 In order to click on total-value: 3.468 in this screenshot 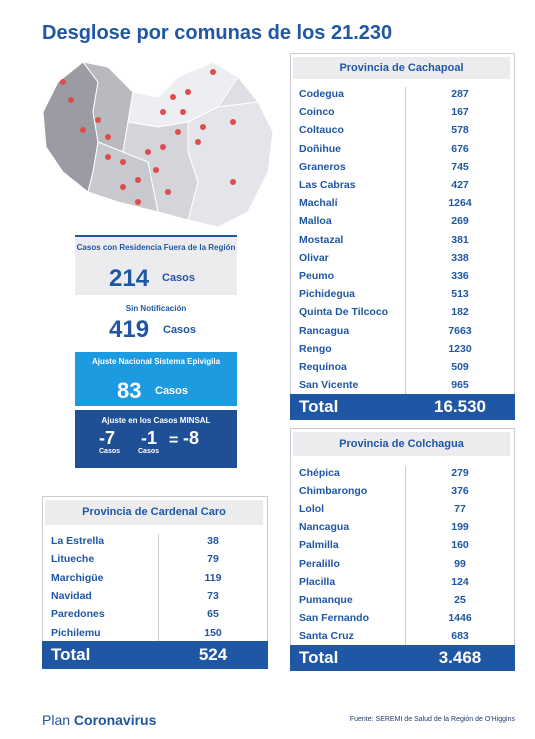, I will do `click(460, 657)`.